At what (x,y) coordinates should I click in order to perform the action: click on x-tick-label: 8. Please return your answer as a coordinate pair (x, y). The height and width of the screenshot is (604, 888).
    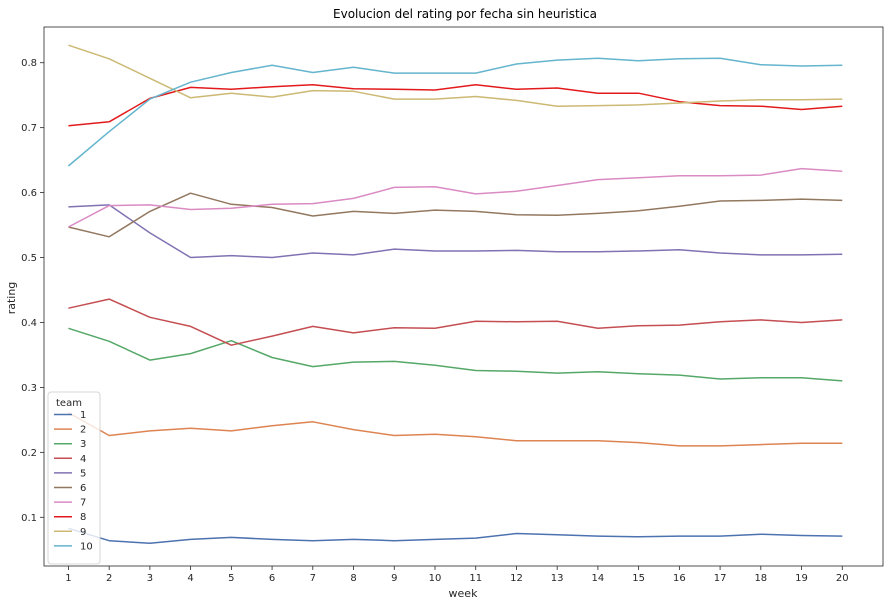
    Looking at the image, I should click on (353, 578).